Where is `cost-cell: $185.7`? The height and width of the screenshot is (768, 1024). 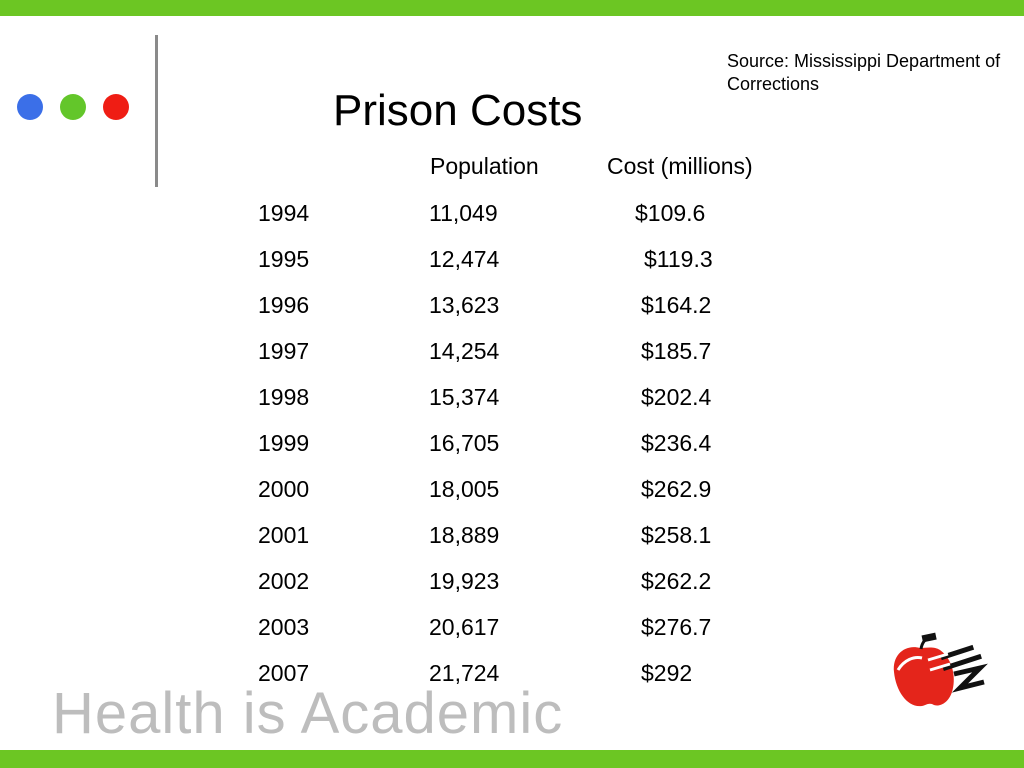
cost-cell: $185.7 is located at coordinates (676, 351).